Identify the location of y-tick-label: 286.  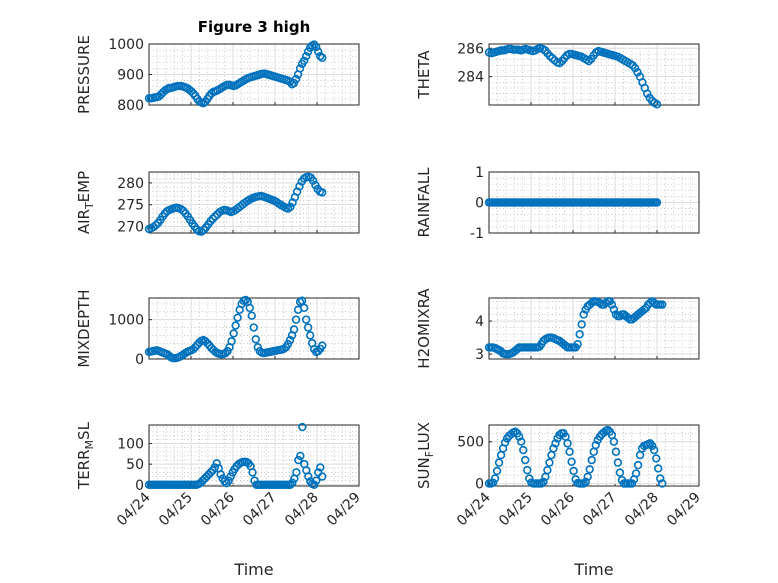
(470, 49).